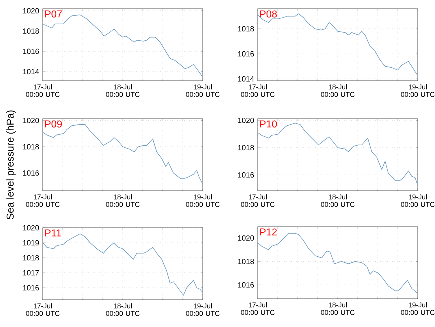 The width and height of the screenshot is (435, 327). I want to click on chart-title: P07, so click(54, 14).